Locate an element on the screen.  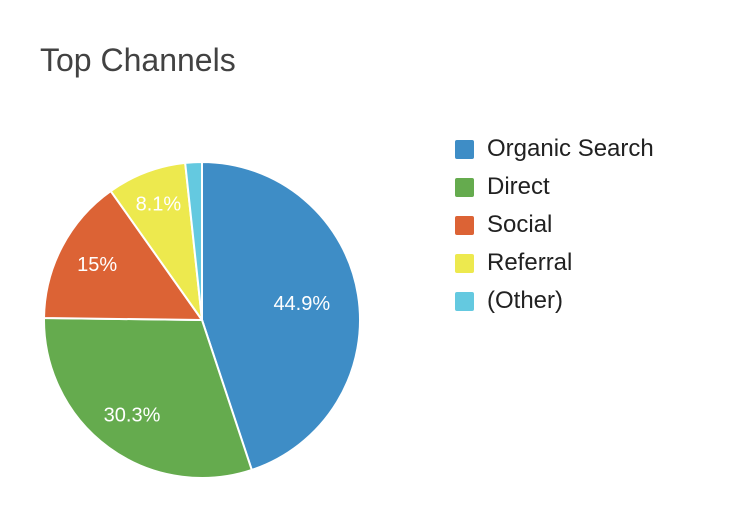
legend-swatch-referral is located at coordinates (464, 263).